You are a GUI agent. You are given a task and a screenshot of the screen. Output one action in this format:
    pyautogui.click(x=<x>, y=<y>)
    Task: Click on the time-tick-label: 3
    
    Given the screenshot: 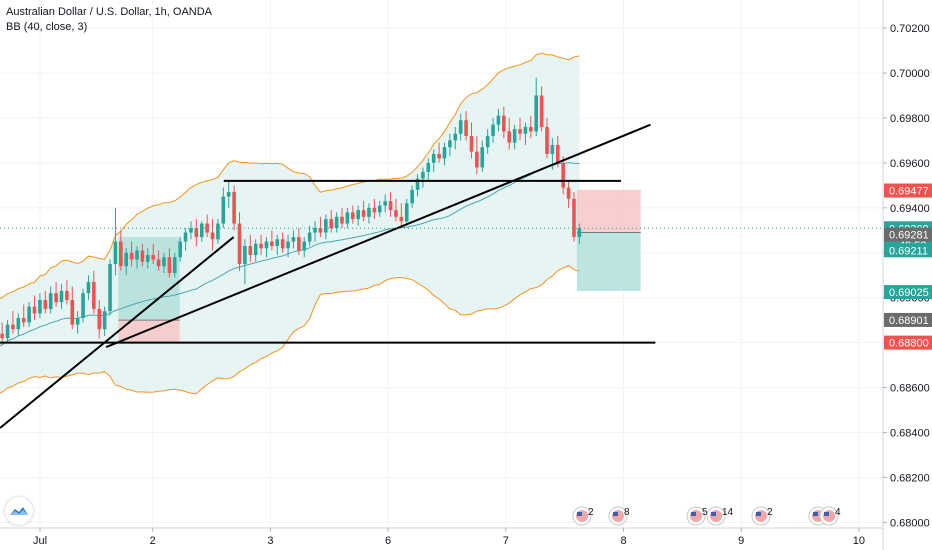 What is the action you would take?
    pyautogui.click(x=270, y=541)
    